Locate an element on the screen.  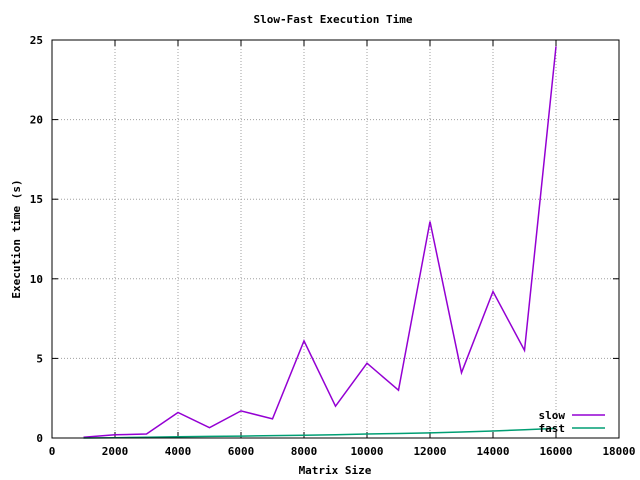
y-tick-label: 20 is located at coordinates (36, 120).